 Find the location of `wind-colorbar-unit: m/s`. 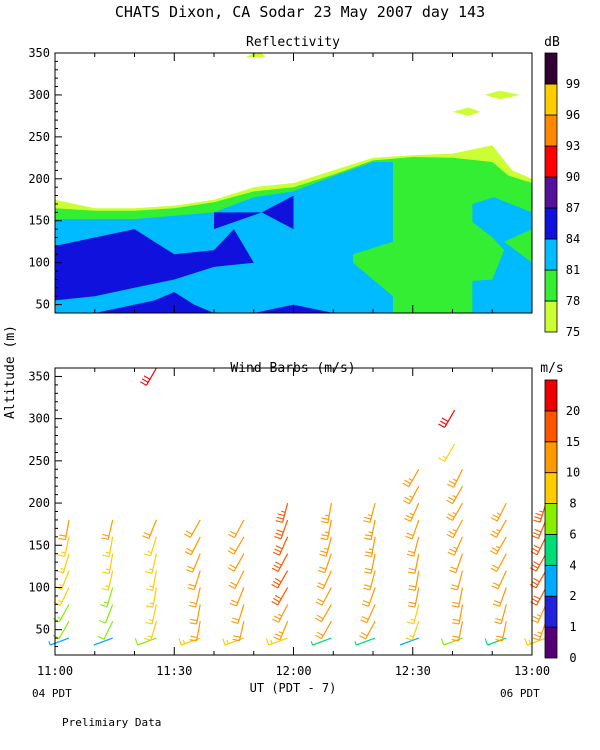

wind-colorbar-unit: m/s is located at coordinates (551, 368).